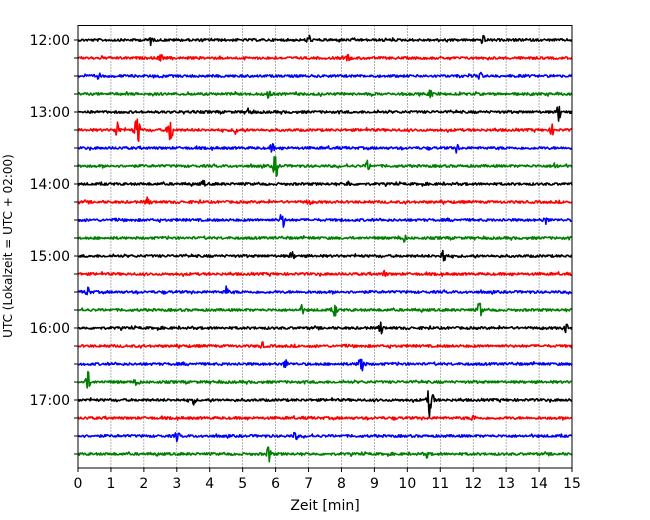 This screenshot has height=520, width=650. Describe the element at coordinates (50, 41) in the screenshot. I see `y-tick-label: 12:00` at that location.